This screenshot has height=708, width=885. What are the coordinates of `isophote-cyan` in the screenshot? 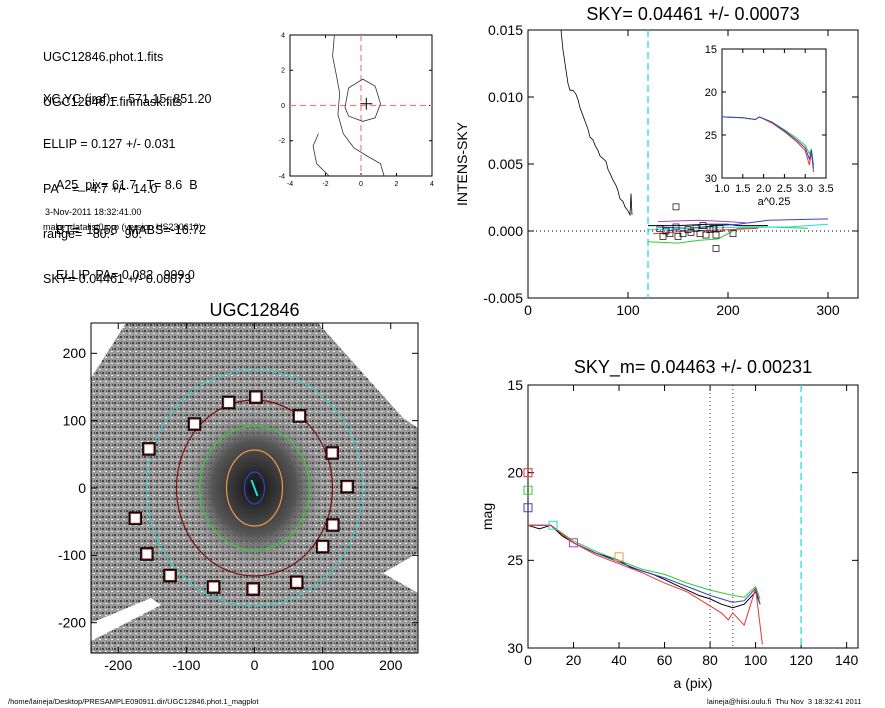 It's located at (254, 488).